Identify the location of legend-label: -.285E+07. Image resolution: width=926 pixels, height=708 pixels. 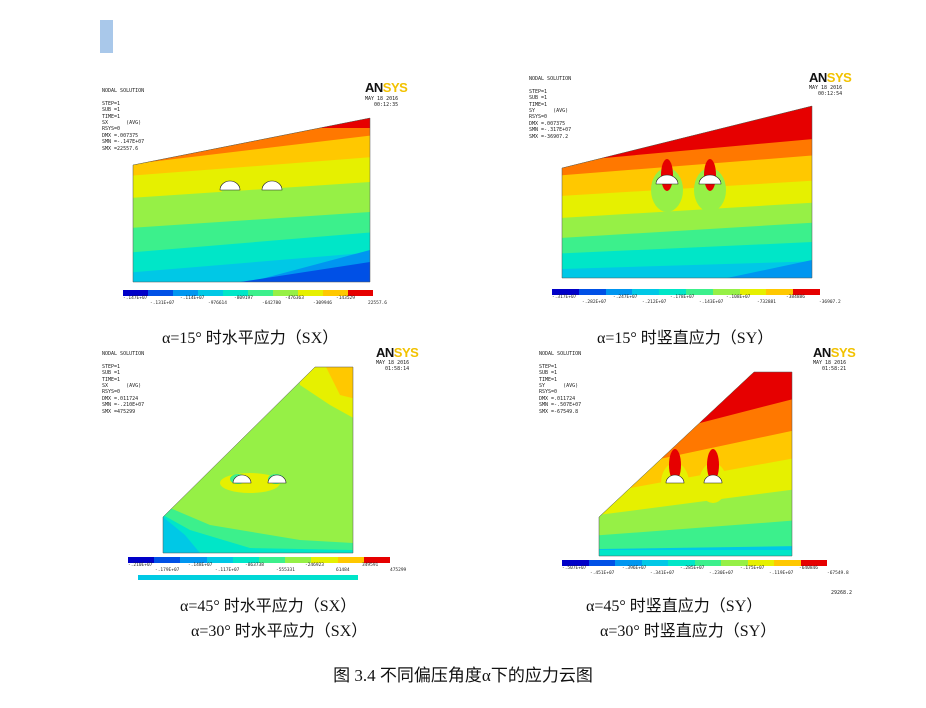
(692, 568).